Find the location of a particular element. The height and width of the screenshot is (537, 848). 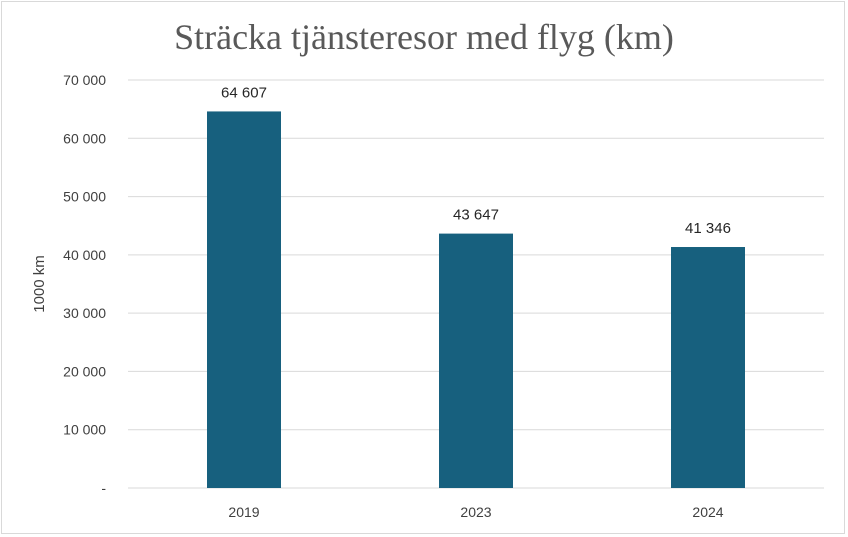

bar-2024 is located at coordinates (708, 367).